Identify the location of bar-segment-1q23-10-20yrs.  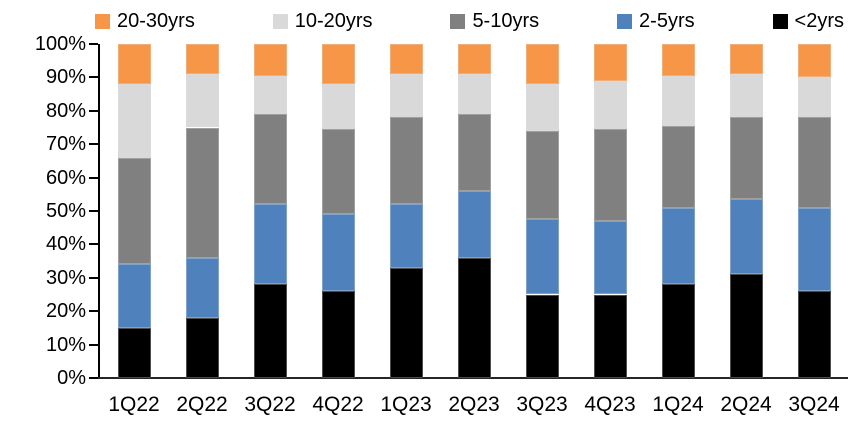
(406, 96).